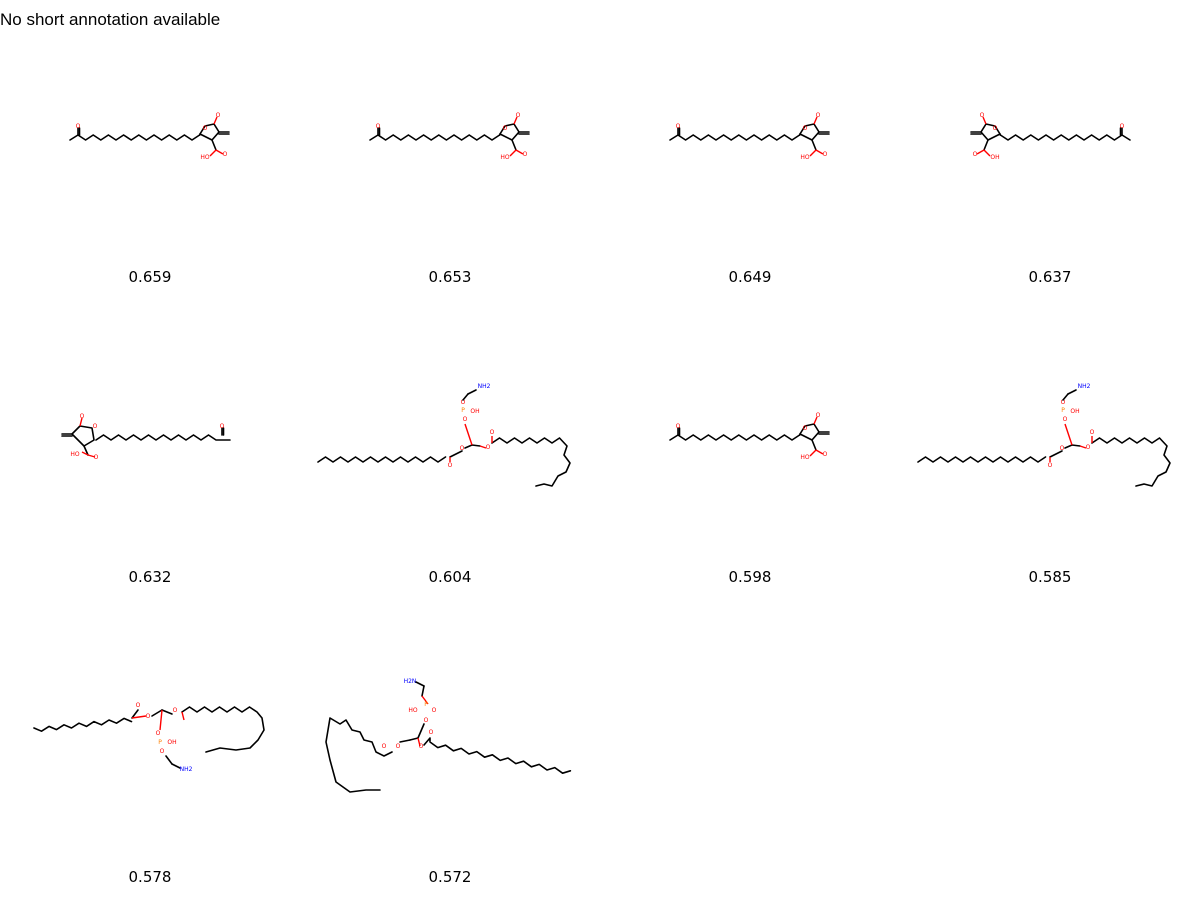 The width and height of the screenshot is (1200, 900). What do you see at coordinates (450, 277) in the screenshot?
I see `similarity-score: 0.653` at bounding box center [450, 277].